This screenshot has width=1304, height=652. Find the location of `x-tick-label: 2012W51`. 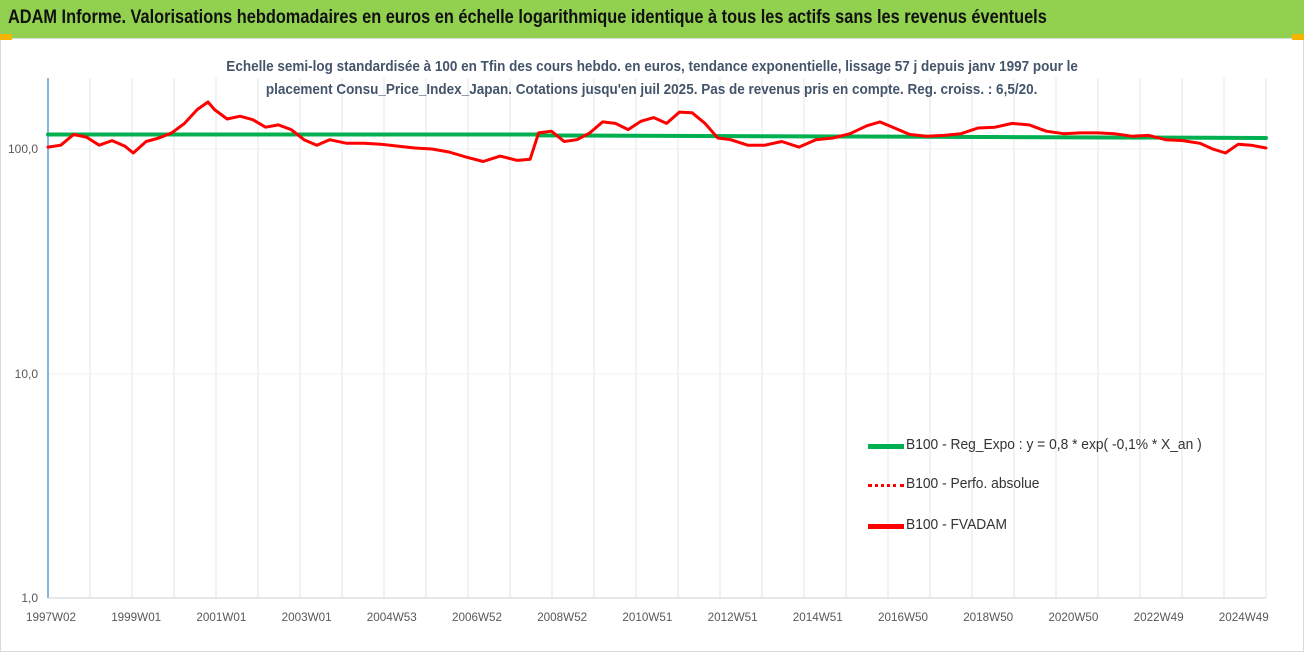

x-tick-label: 2012W51 is located at coordinates (733, 617).